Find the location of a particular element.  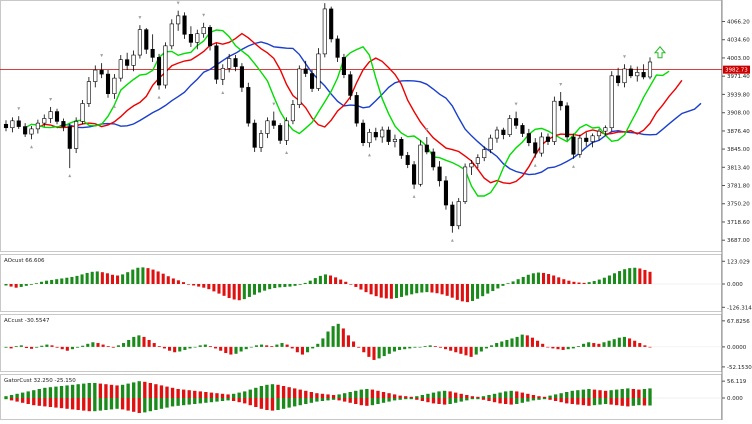

price-tick-label: 3845.00 is located at coordinates (738, 150).